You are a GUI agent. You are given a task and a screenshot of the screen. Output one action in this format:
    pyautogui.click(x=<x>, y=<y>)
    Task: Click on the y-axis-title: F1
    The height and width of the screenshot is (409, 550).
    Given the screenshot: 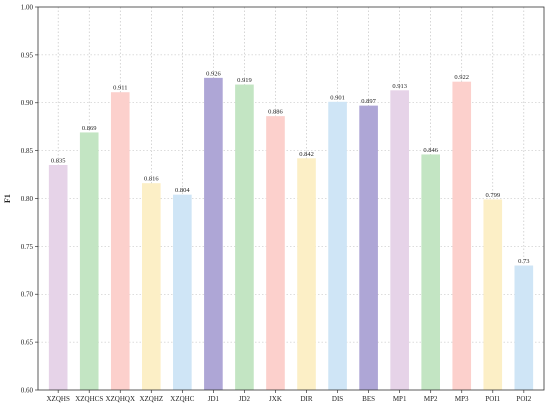 What is the action you would take?
    pyautogui.click(x=7, y=198)
    